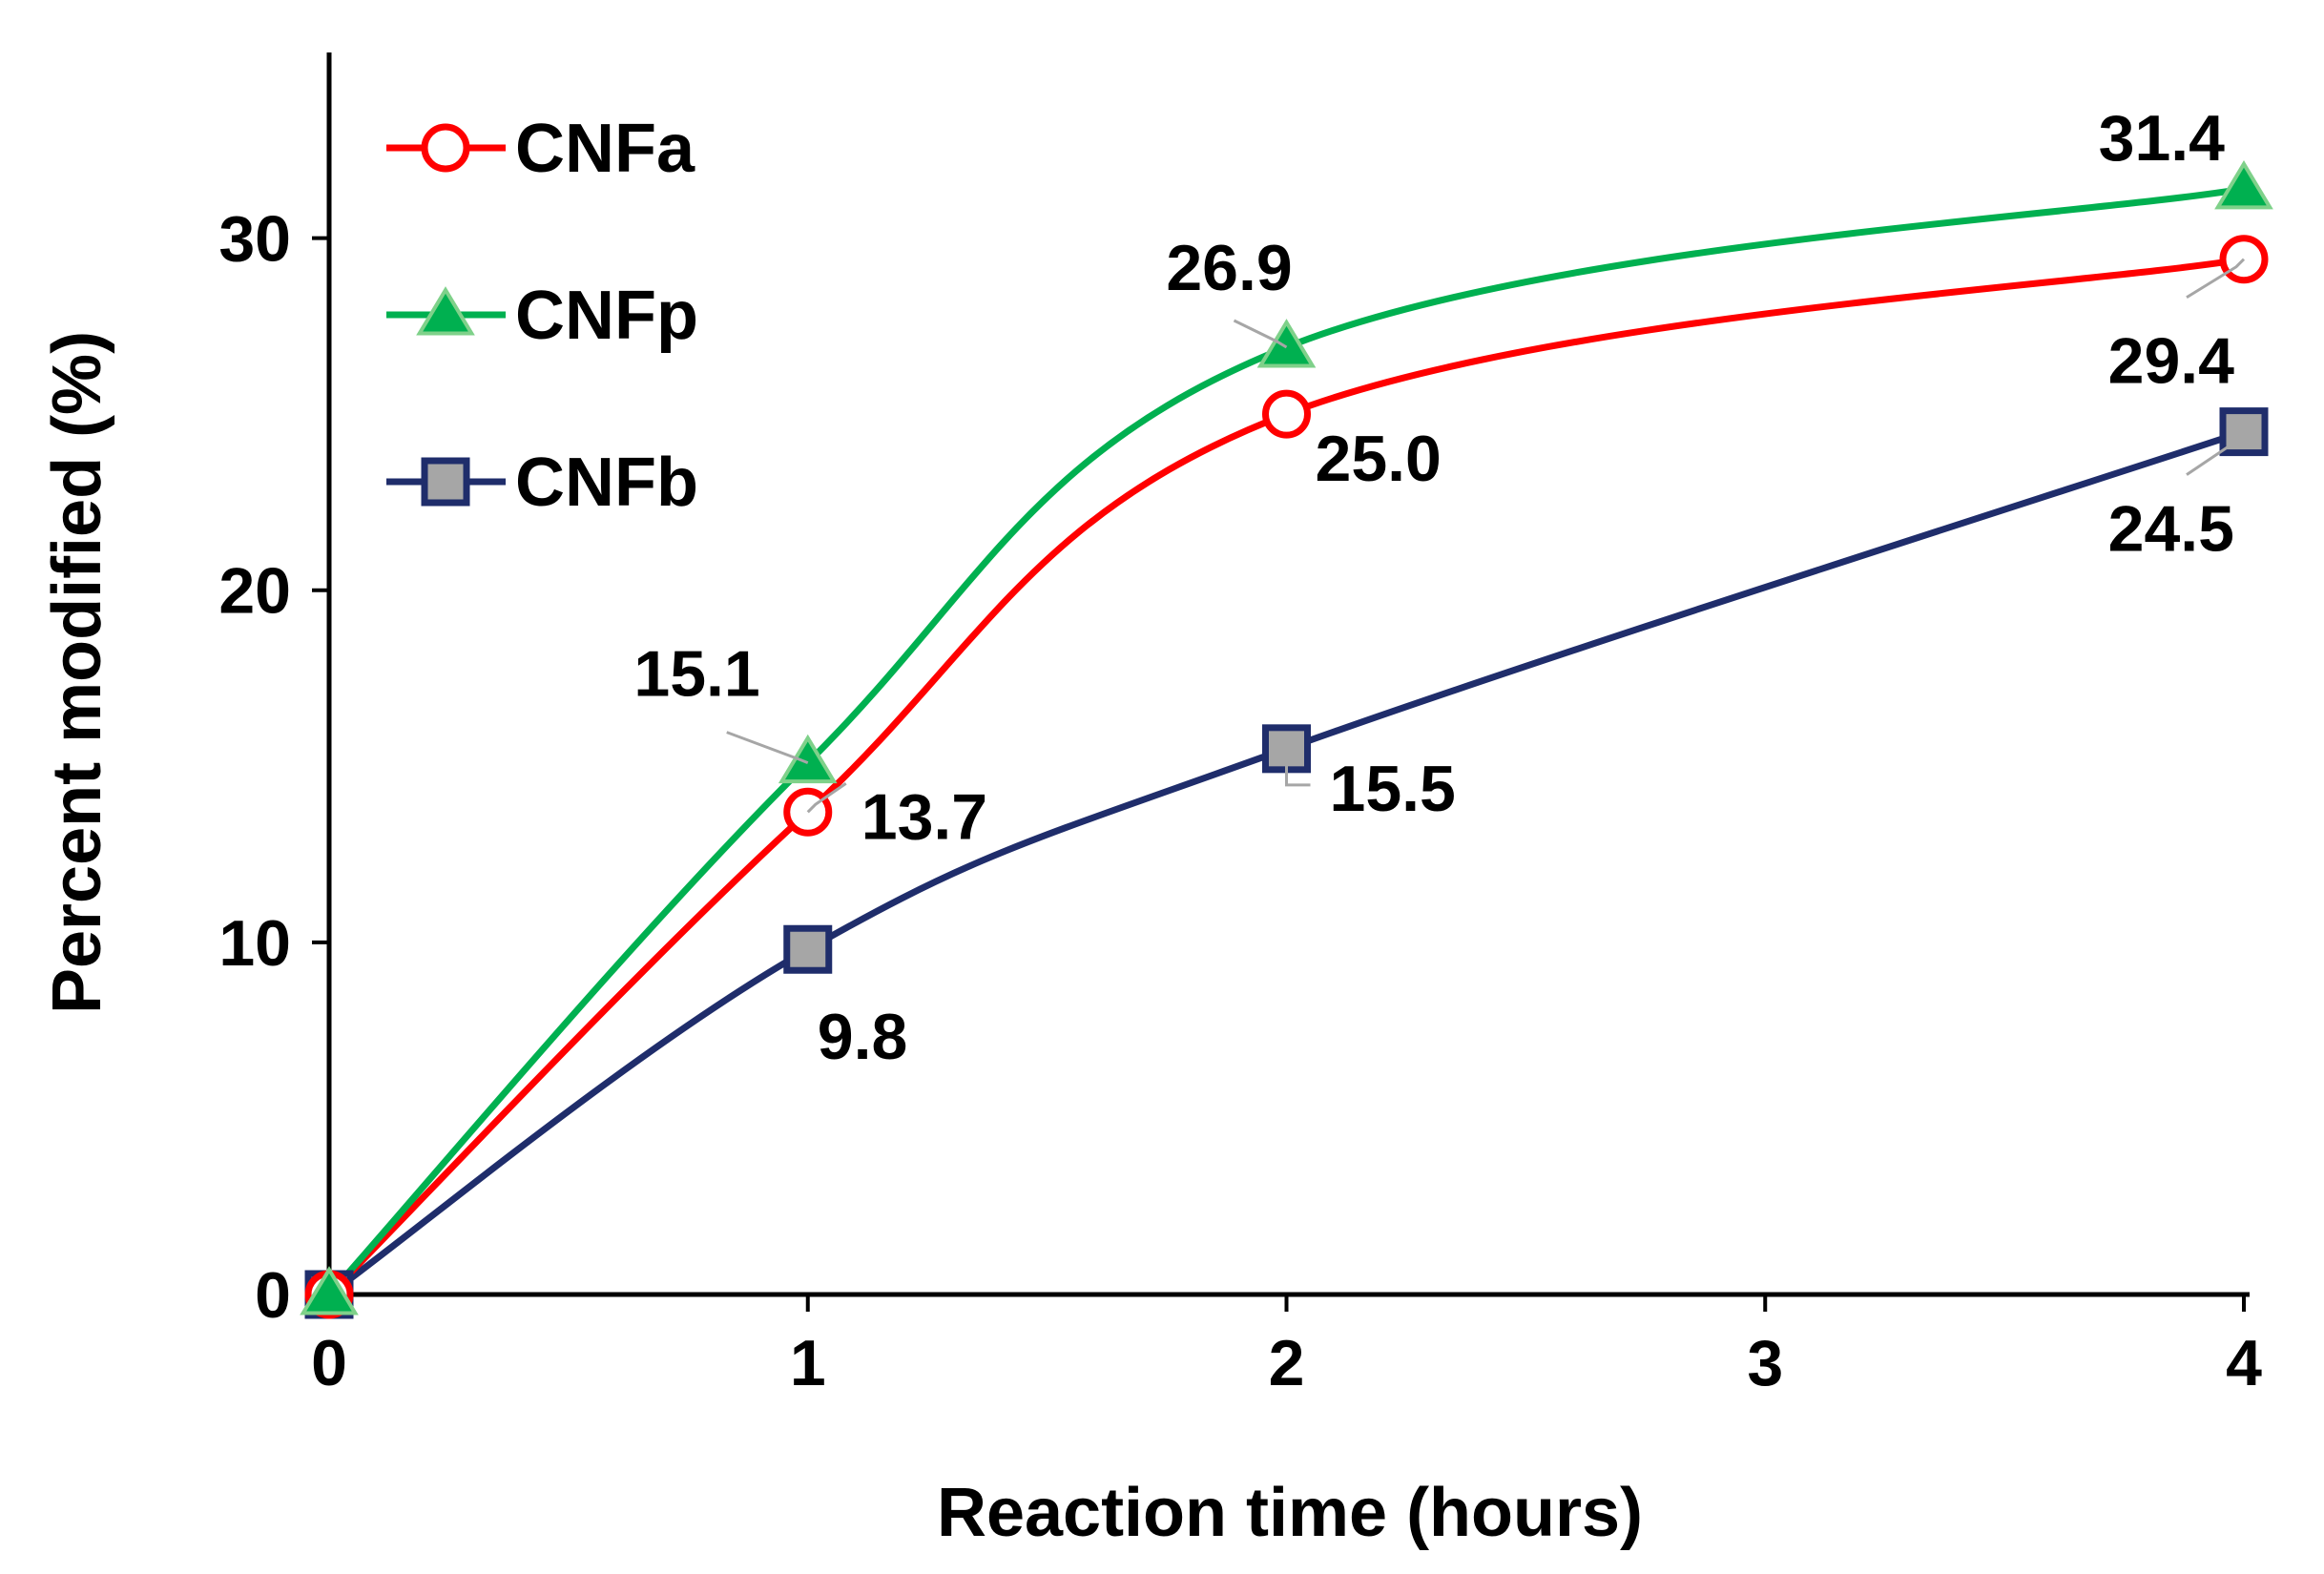 This screenshot has width=2324, height=1574. What do you see at coordinates (445, 482) in the screenshot?
I see `legend-marker-cnfb` at bounding box center [445, 482].